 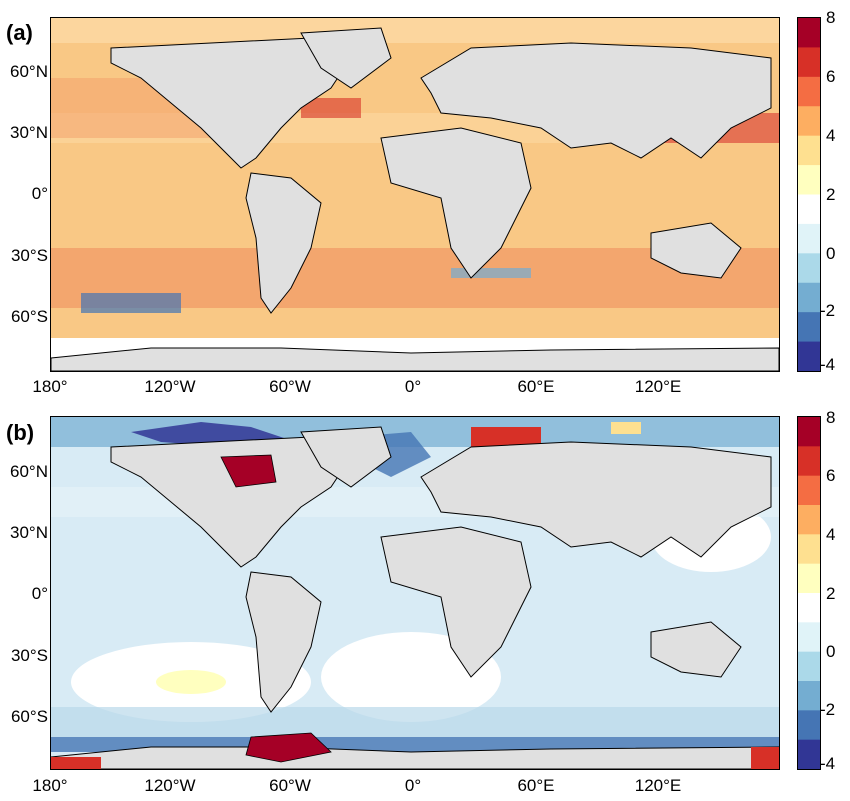 What do you see at coordinates (170, 386) in the screenshot?
I see `x-tick-a-120w: 120°W` at bounding box center [170, 386].